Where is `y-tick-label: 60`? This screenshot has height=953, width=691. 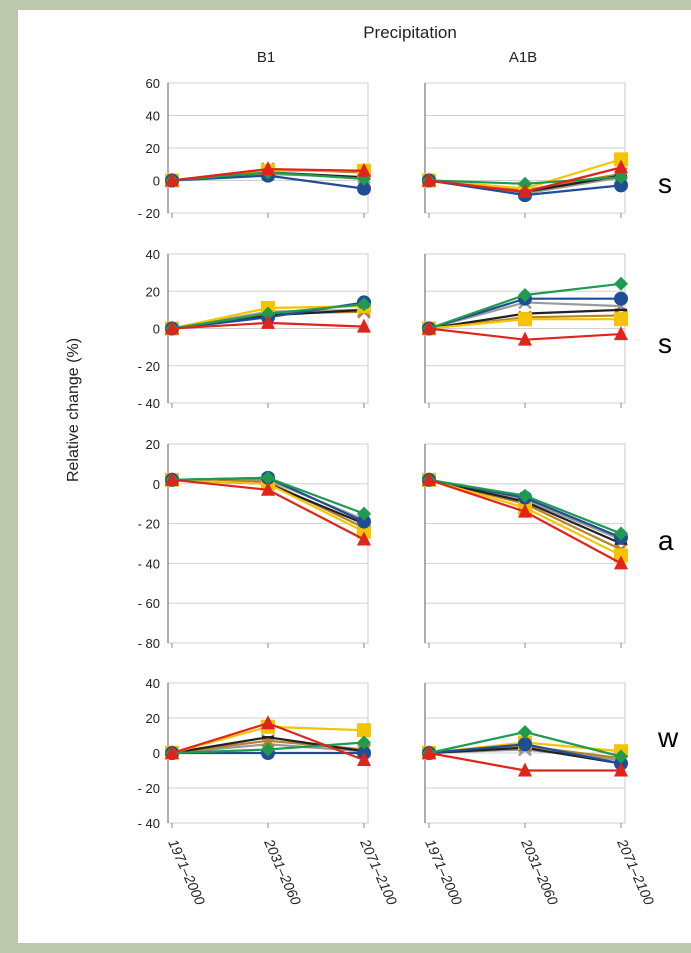 y-tick-label: 60 is located at coordinates (153, 83).